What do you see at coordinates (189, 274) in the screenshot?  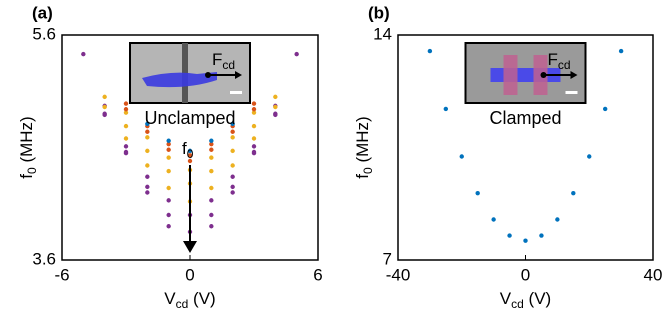 I see `x-tick-label: 0` at bounding box center [189, 274].